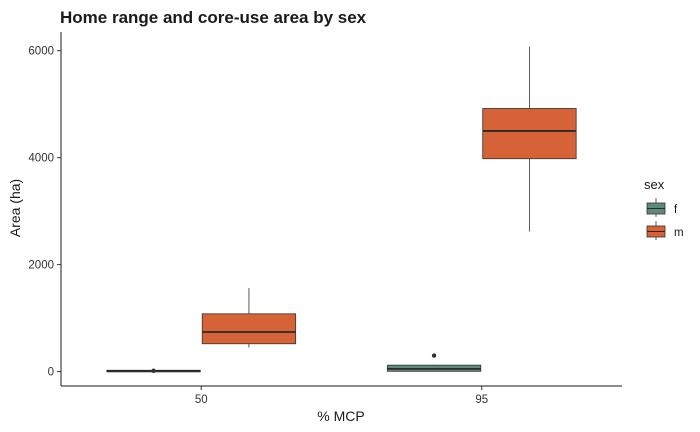 The height and width of the screenshot is (432, 700). Describe the element at coordinates (15, 208) in the screenshot. I see `y-axis-title: Area (ha)` at that location.